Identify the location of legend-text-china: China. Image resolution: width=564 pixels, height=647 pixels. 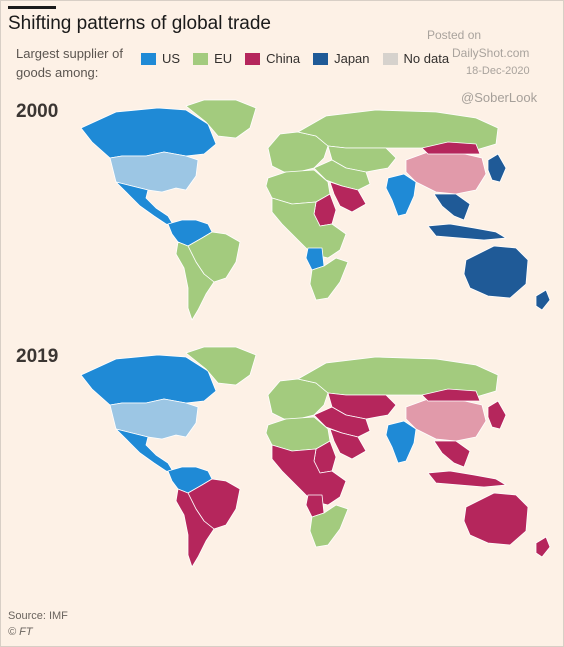
(283, 58).